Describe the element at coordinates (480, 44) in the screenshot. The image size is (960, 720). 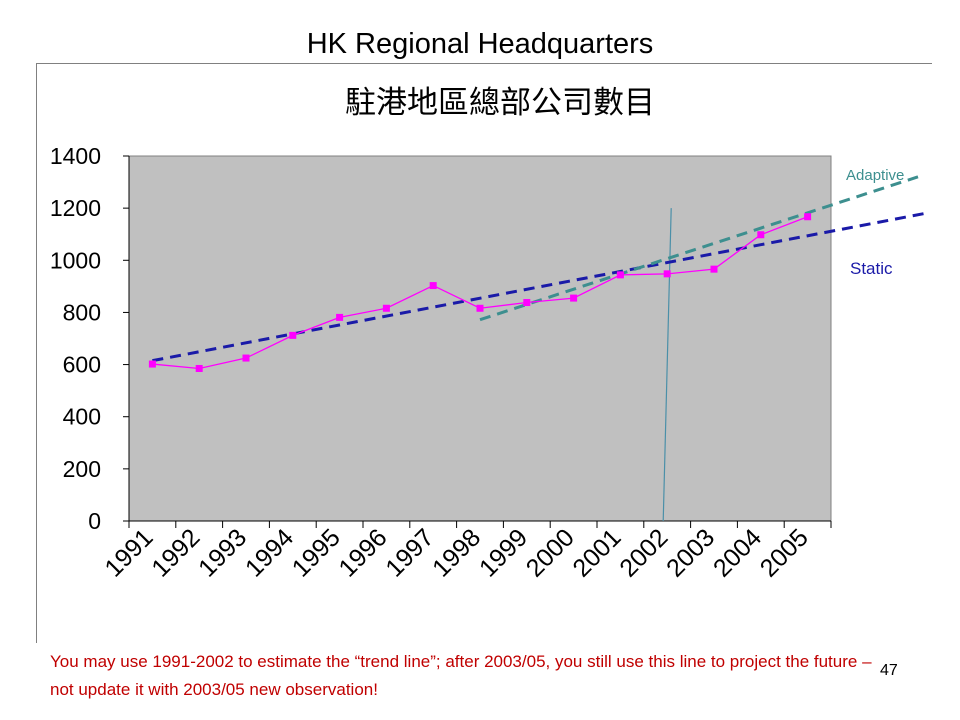
I see `slide-title: HK Regional Headquarters` at that location.